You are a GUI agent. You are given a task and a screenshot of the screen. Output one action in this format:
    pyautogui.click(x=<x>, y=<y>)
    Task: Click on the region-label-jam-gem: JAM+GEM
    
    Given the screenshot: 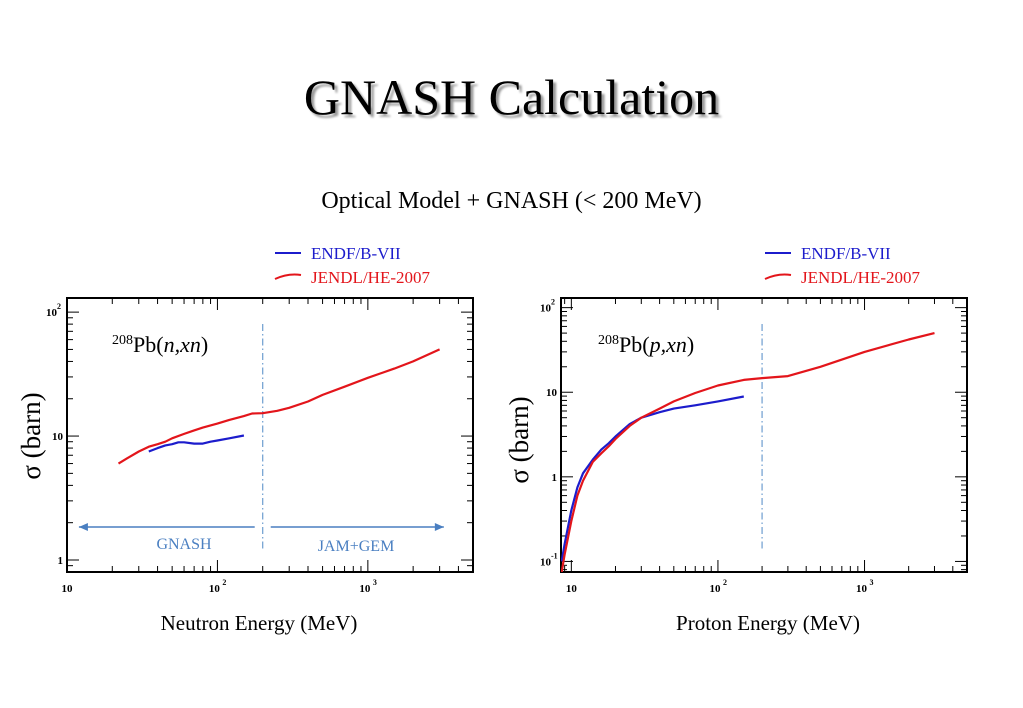 What is the action you would take?
    pyautogui.click(x=356, y=546)
    